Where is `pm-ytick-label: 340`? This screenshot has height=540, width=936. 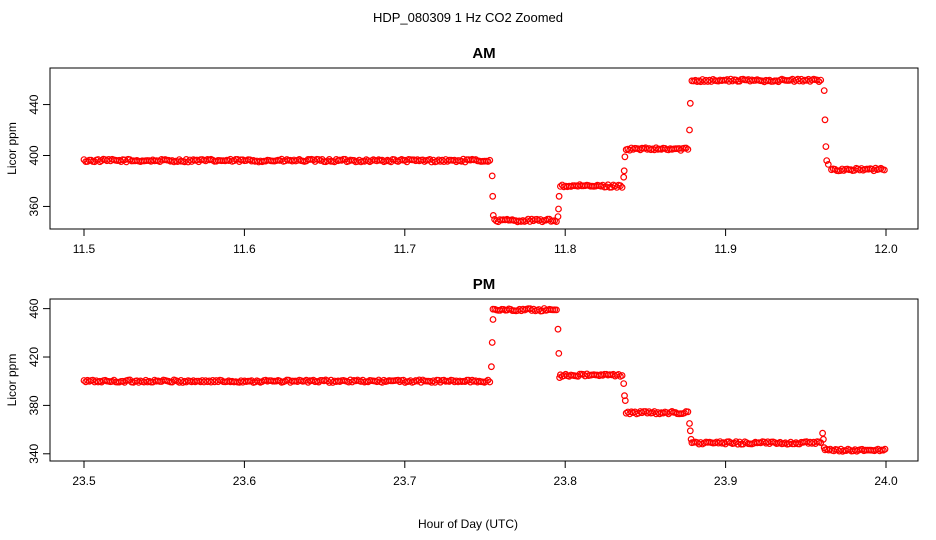
pm-ytick-label: 340 is located at coordinates (34, 453).